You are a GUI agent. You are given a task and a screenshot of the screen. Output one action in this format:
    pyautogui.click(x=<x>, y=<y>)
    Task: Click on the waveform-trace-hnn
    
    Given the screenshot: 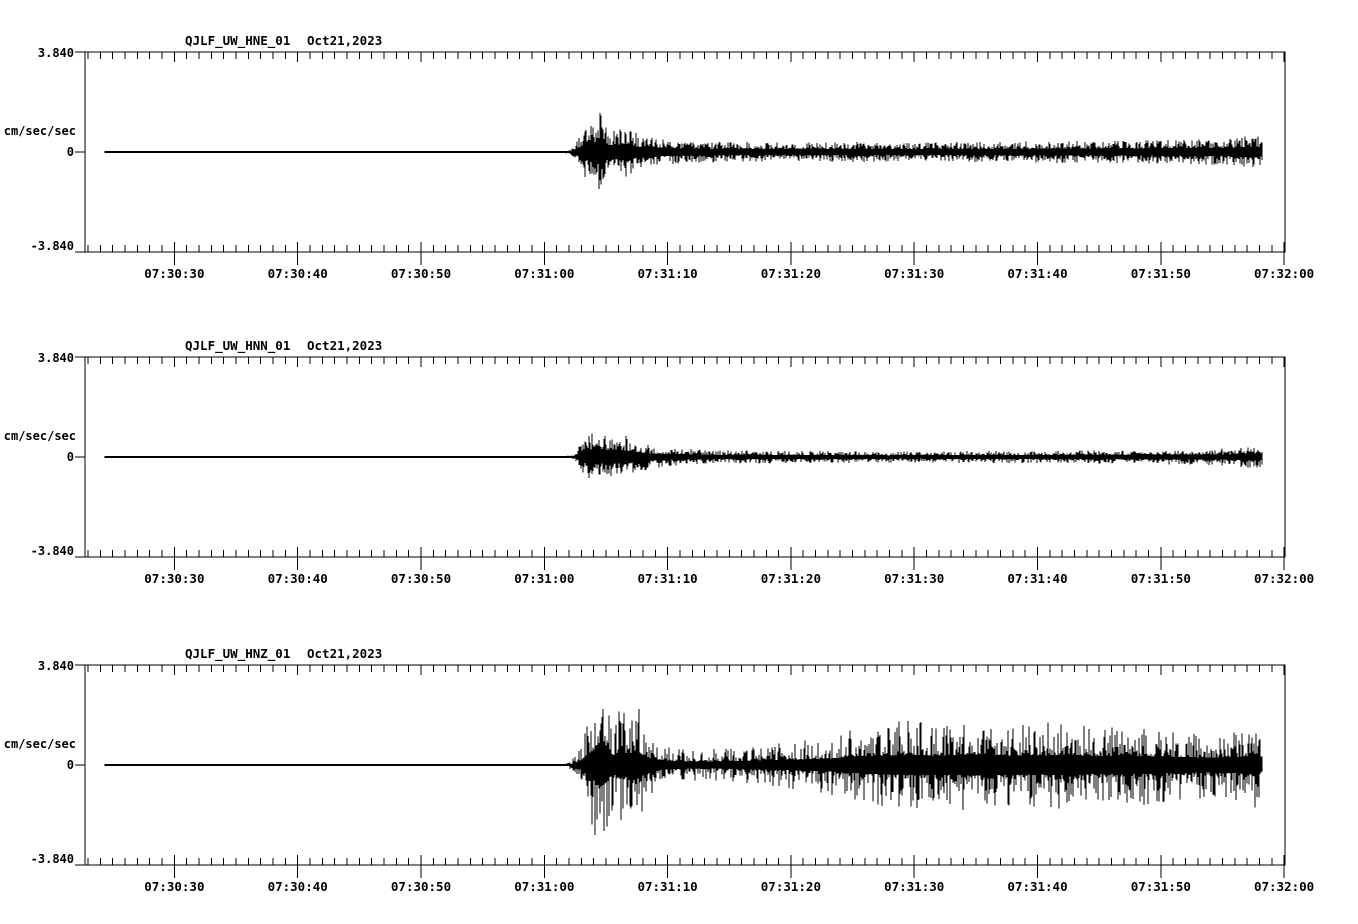 What is the action you would take?
    pyautogui.click(x=683, y=455)
    